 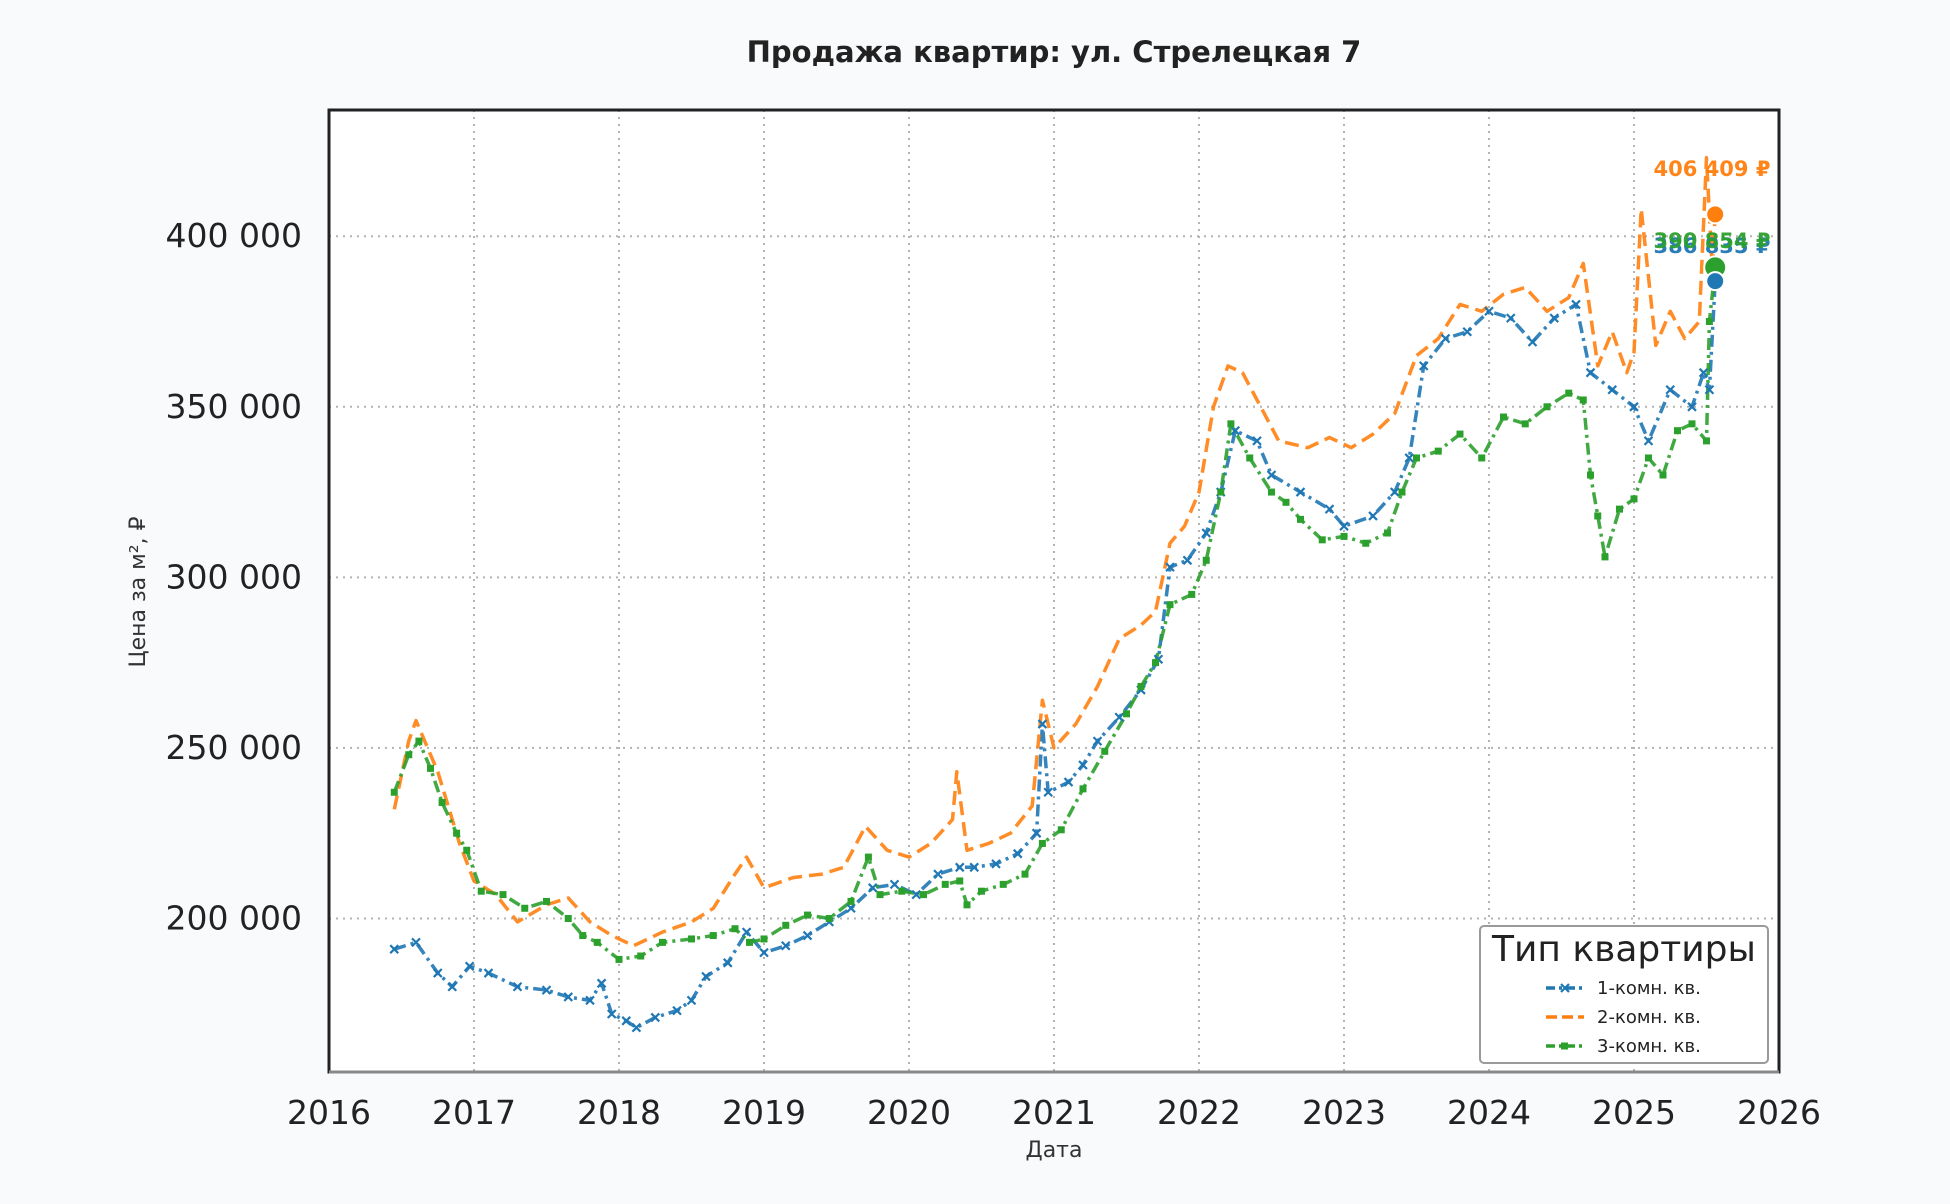 I want to click on x-tick-label: 2025, so click(x=1634, y=1112).